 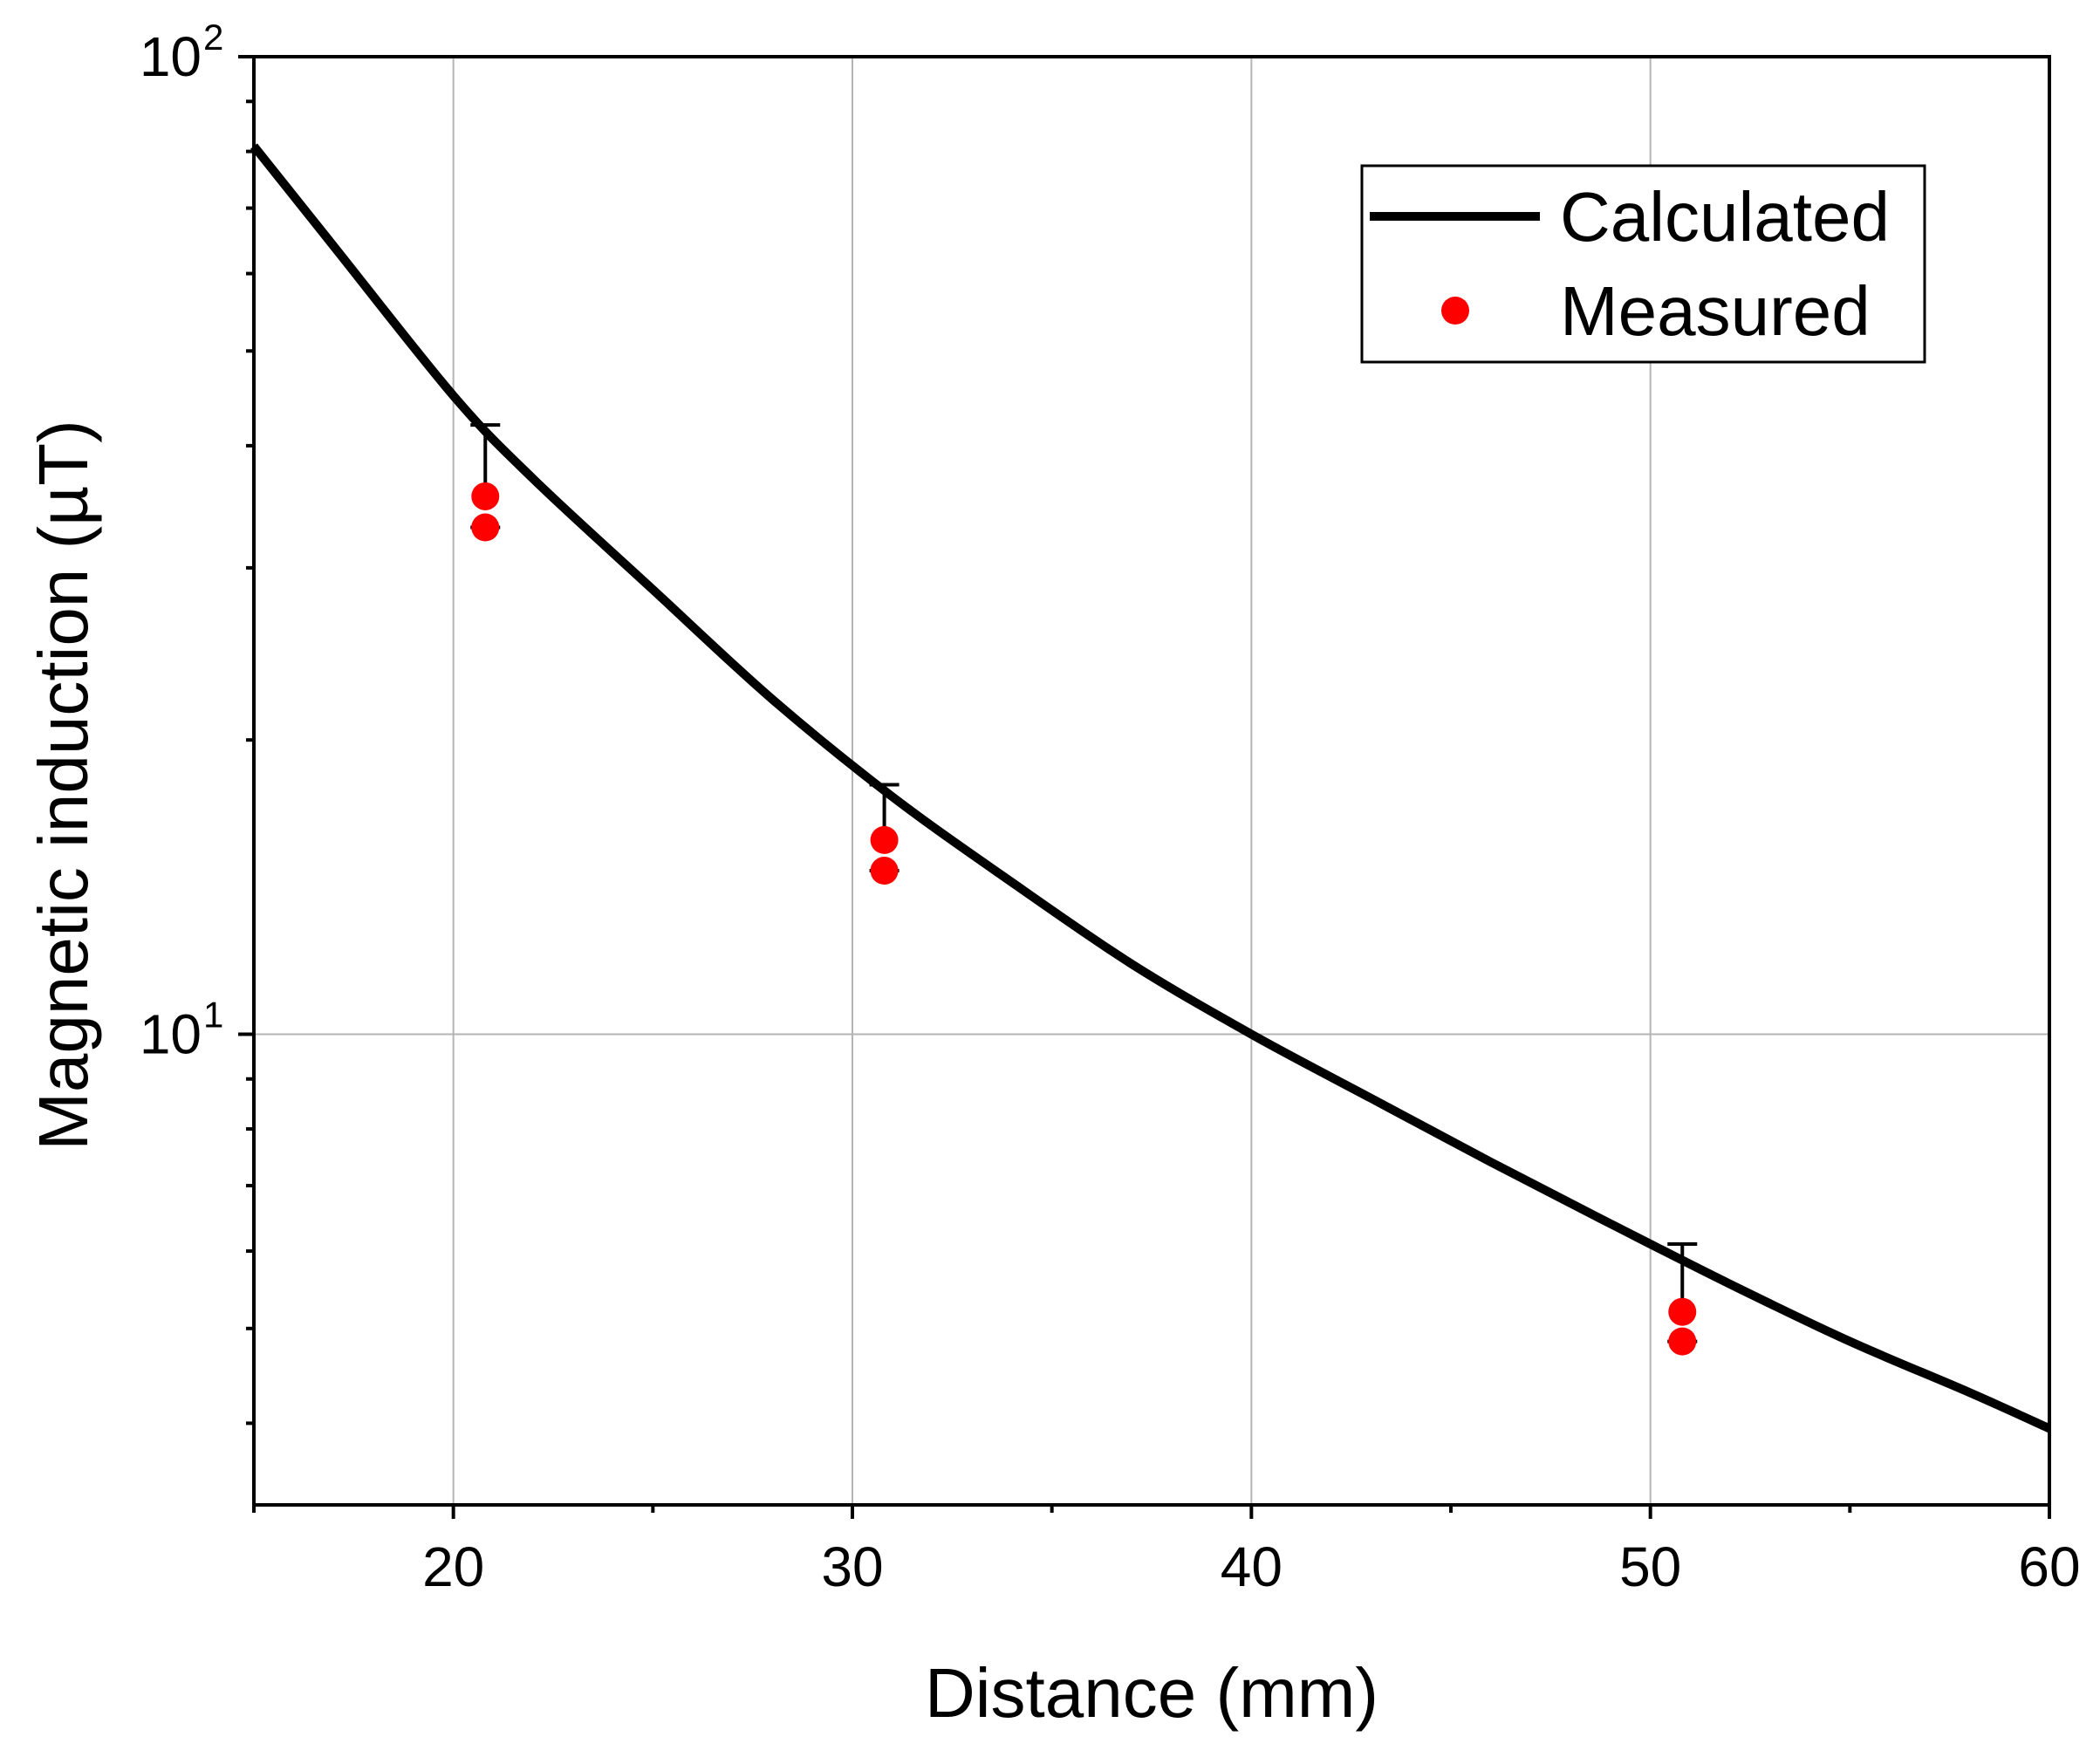 I want to click on legend-box, so click(x=1643, y=264).